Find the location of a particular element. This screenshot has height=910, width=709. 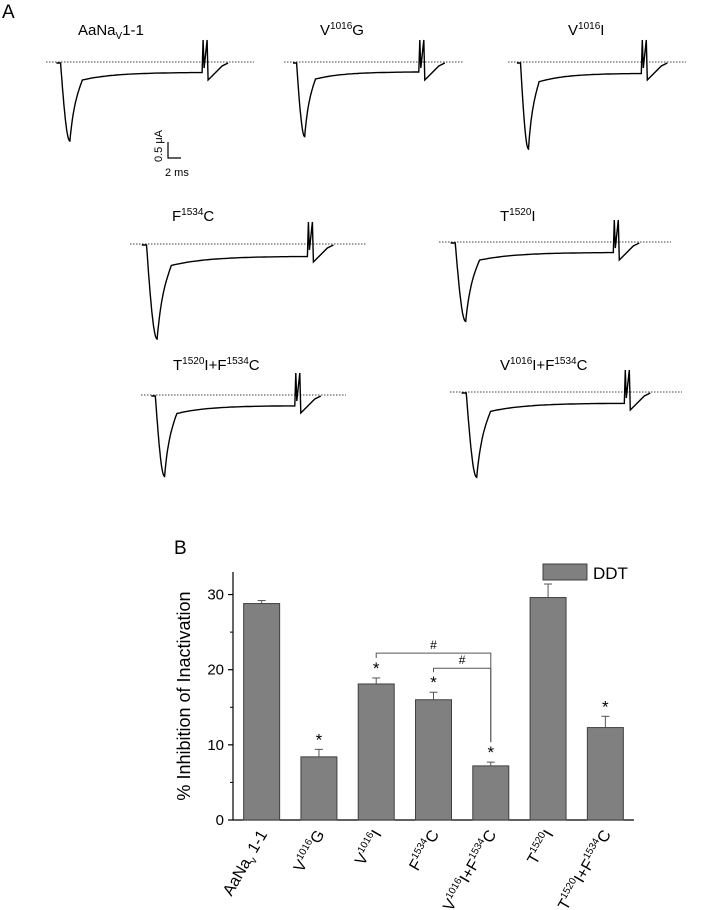

trace-label: V1016I is located at coordinates (586, 30).